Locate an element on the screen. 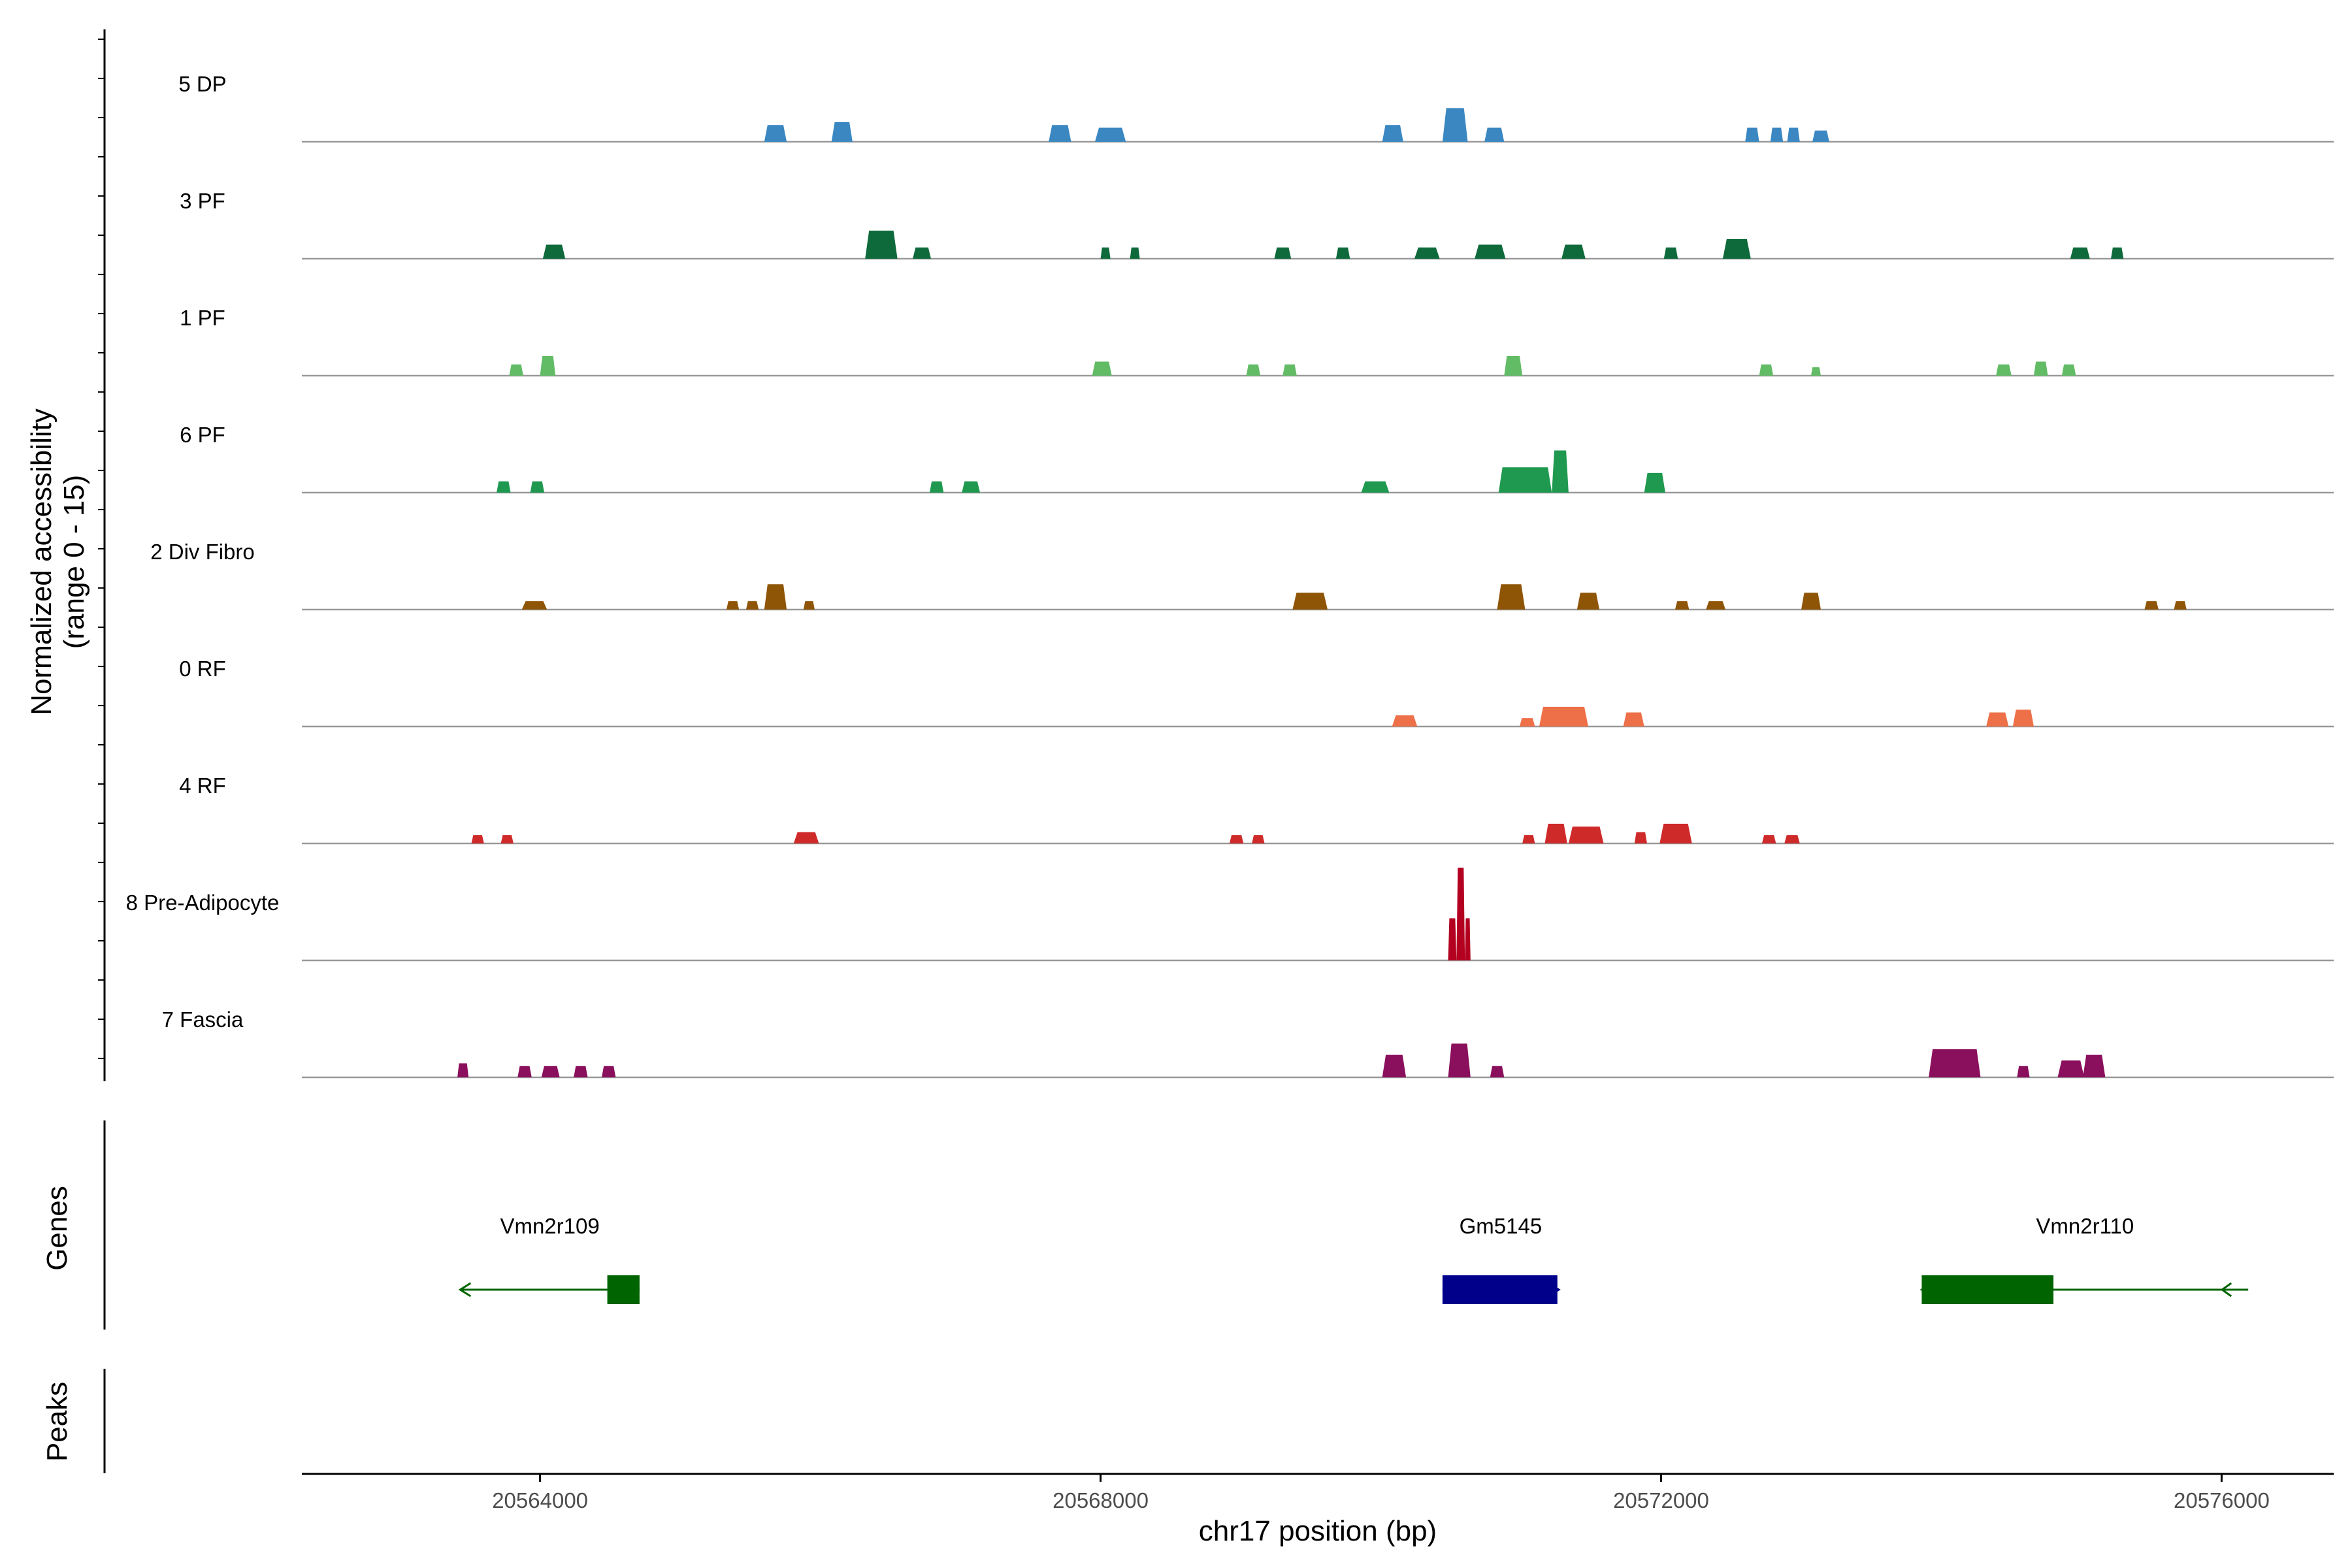 The image size is (2352, 1568). x-axis-title: chr17 position (bp) is located at coordinates (1318, 1531).